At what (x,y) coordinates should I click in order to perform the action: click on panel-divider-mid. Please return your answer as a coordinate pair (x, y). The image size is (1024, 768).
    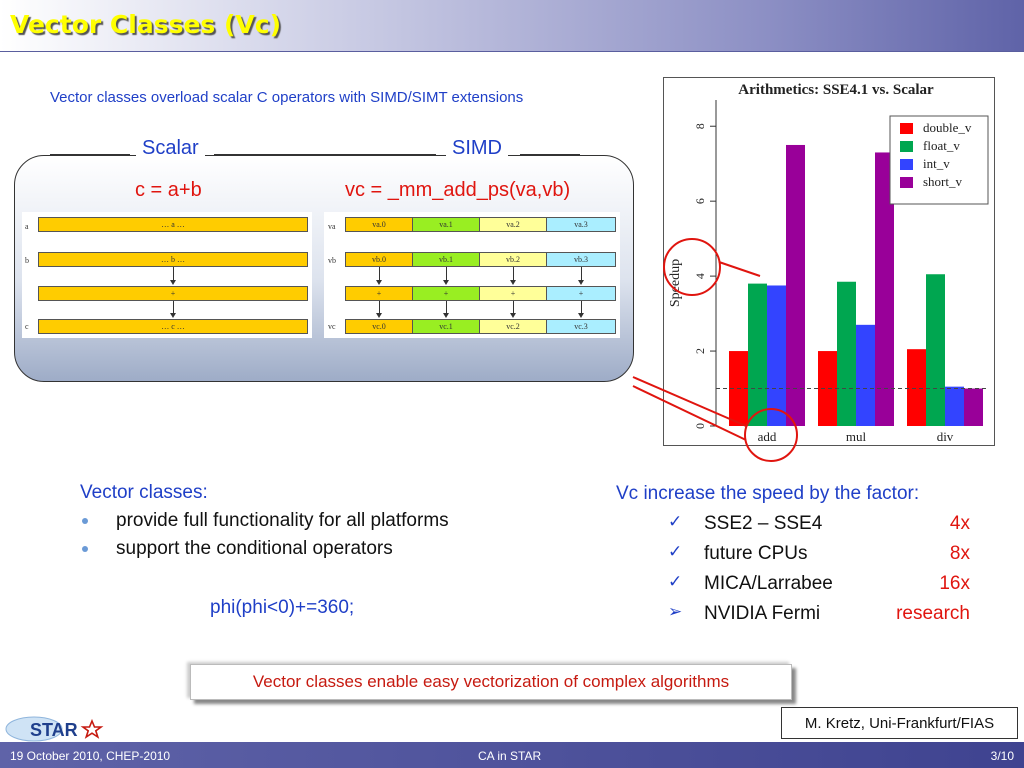
    Looking at the image, I should click on (325, 155).